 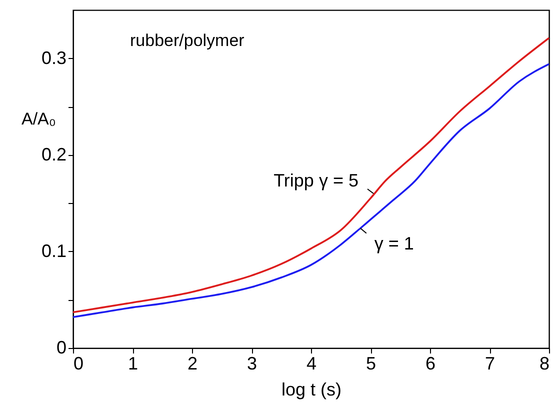 I want to click on x-tick-label: 3, so click(x=252, y=364).